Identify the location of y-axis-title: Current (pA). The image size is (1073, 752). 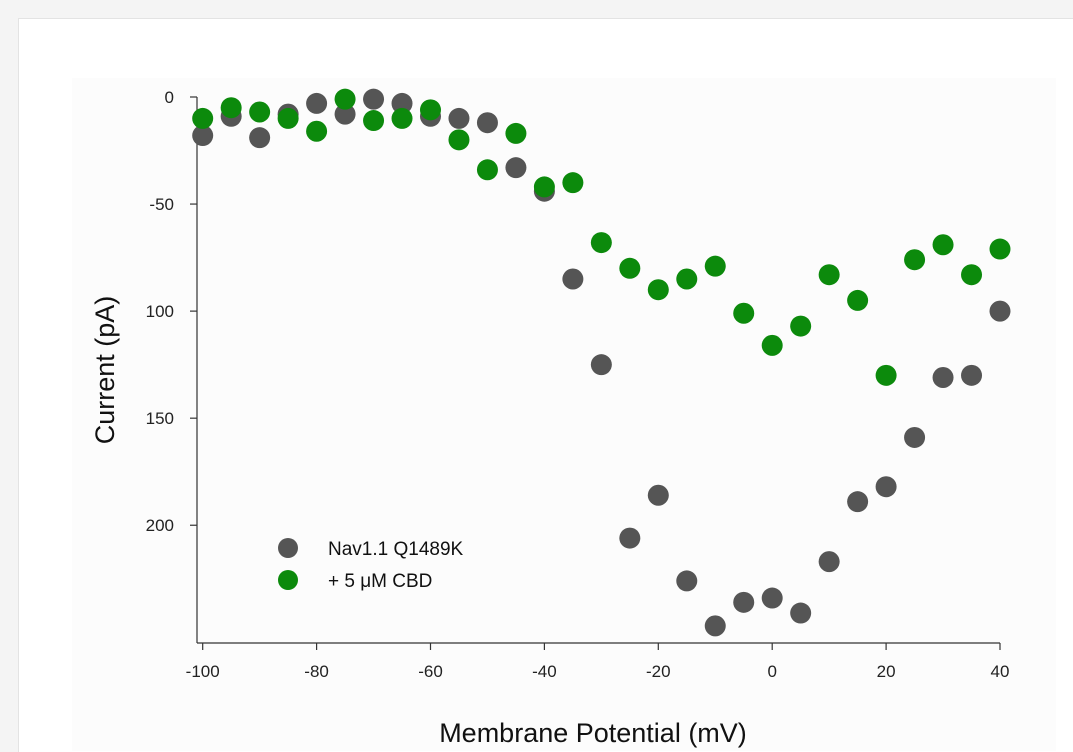
(105, 370).